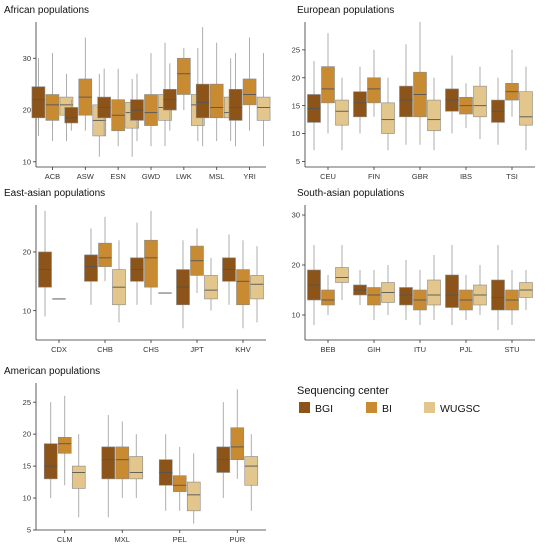 The height and width of the screenshot is (547, 550). Describe the element at coordinates (304, 407) in the screenshot. I see `legend-swatch-bgi` at that location.